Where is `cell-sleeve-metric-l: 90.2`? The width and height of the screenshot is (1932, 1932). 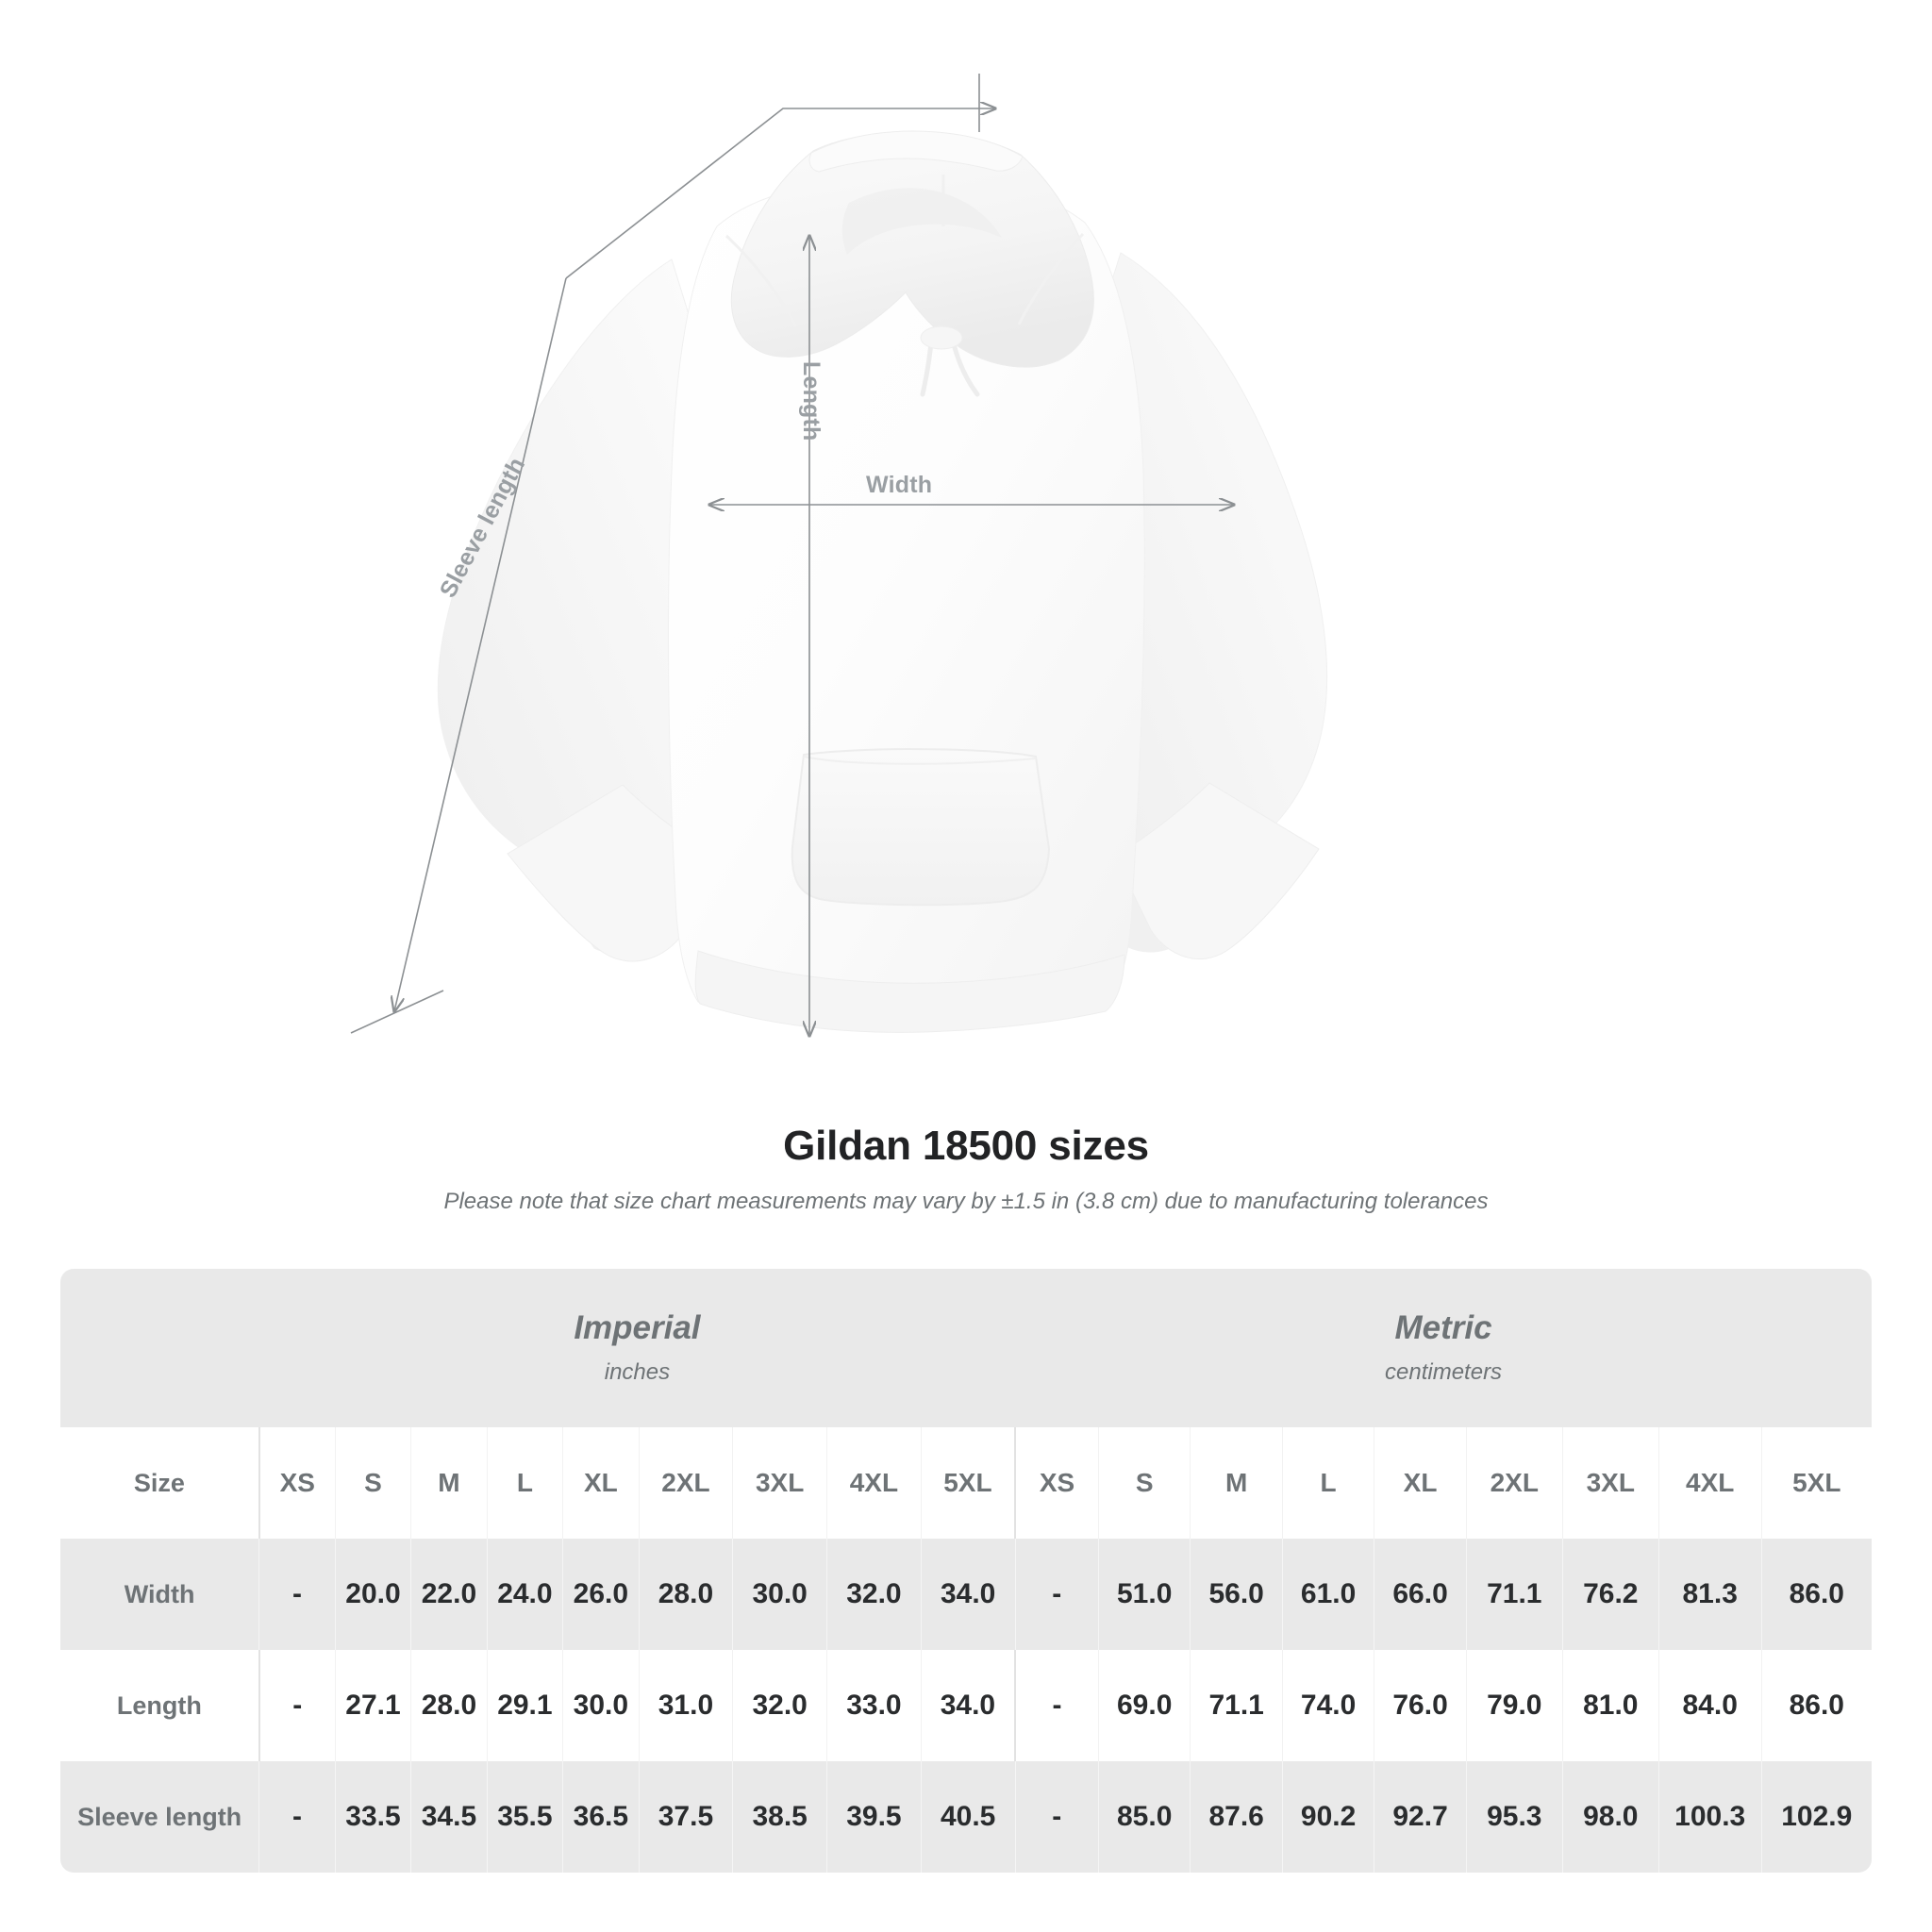 cell-sleeve-metric-l: 90.2 is located at coordinates (1327, 1817).